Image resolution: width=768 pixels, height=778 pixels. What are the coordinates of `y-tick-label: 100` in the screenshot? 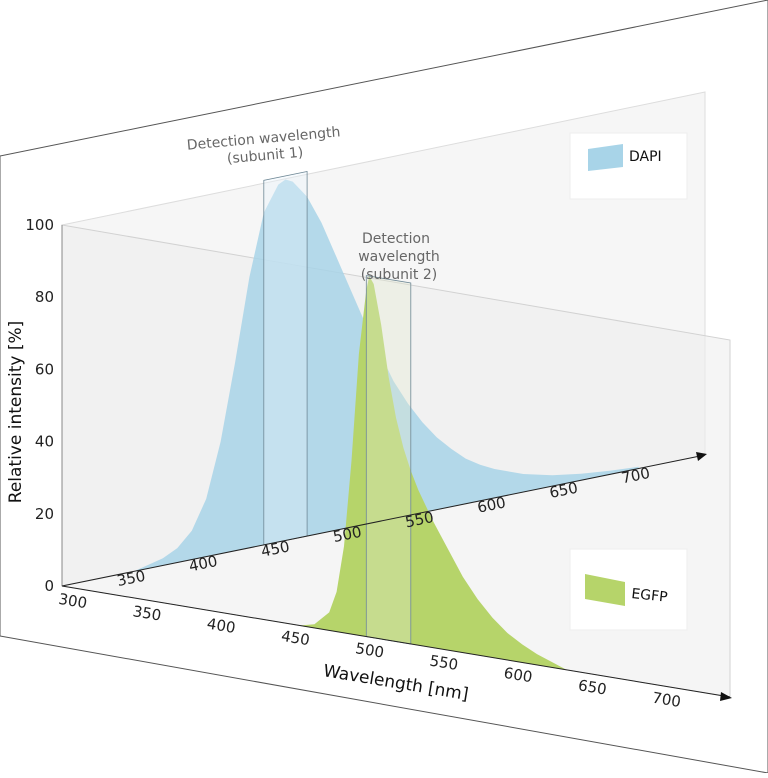 It's located at (39, 225).